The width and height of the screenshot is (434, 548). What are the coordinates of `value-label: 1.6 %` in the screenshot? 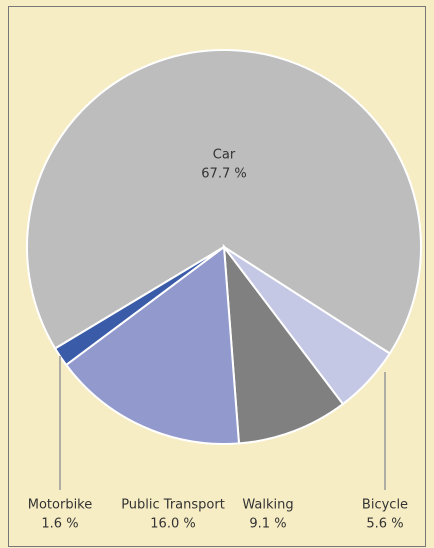 It's located at (59, 524).